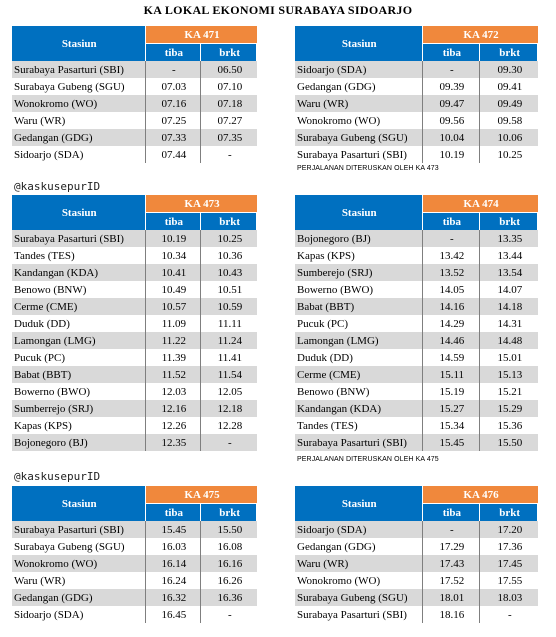  What do you see at coordinates (173, 103) in the screenshot?
I see `arrival-time: 07.16` at bounding box center [173, 103].